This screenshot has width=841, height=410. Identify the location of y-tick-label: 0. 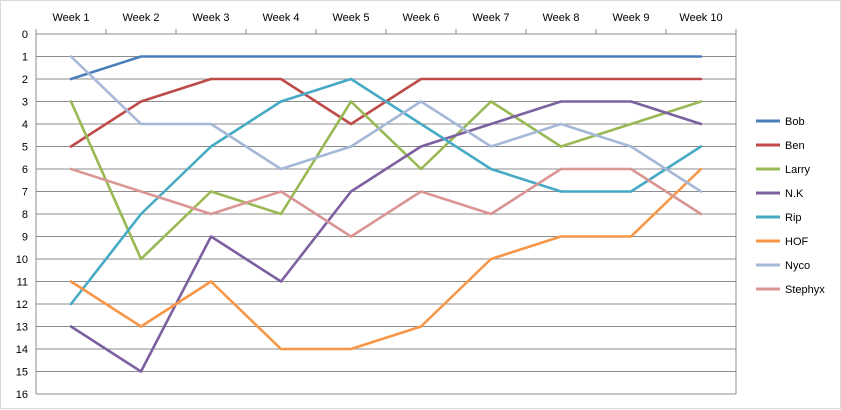
(25, 35).